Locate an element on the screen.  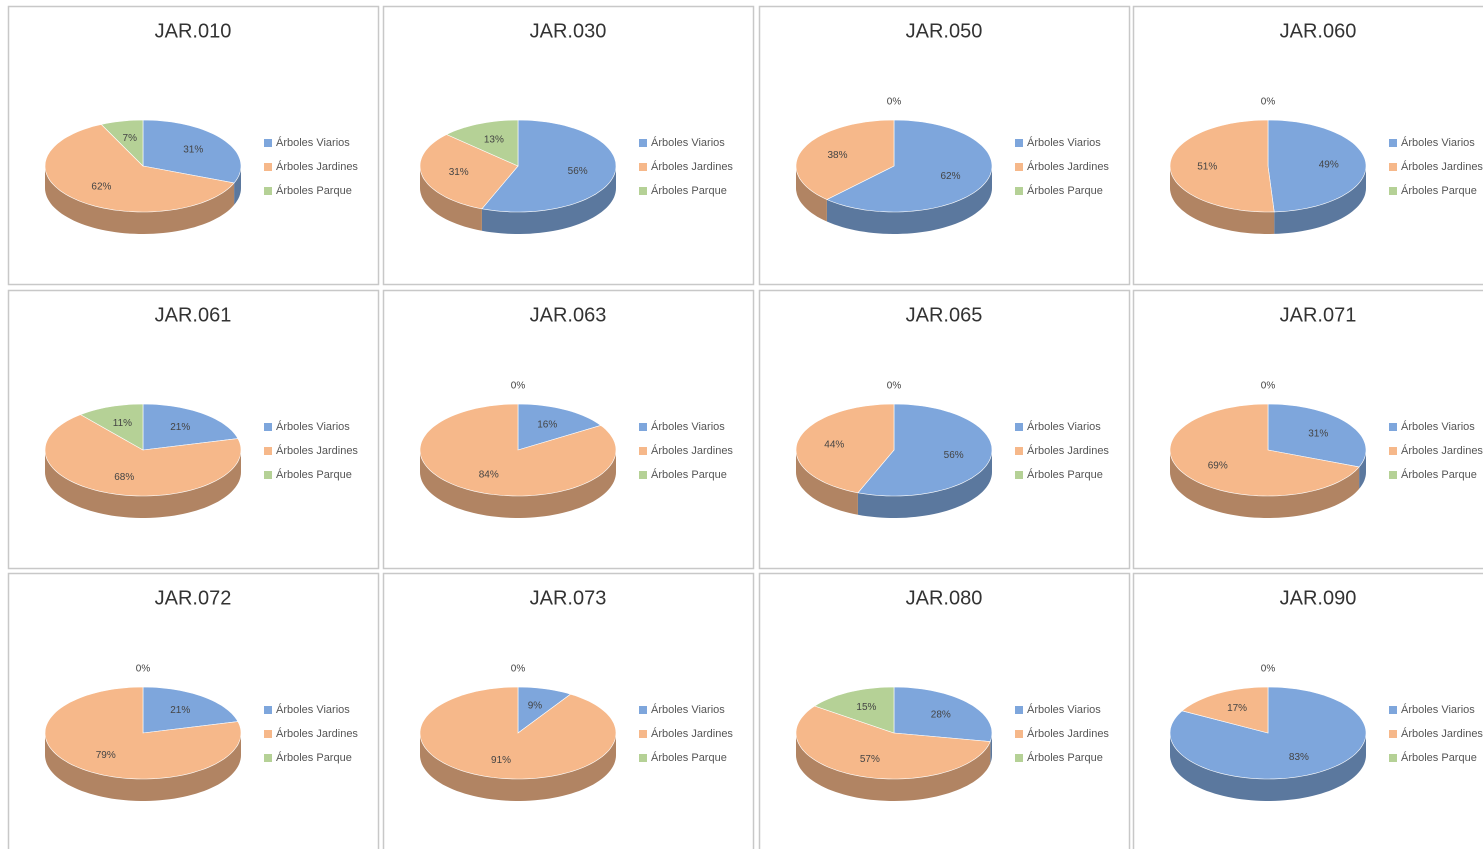
chart-title: JAR.063 is located at coordinates (568, 315).